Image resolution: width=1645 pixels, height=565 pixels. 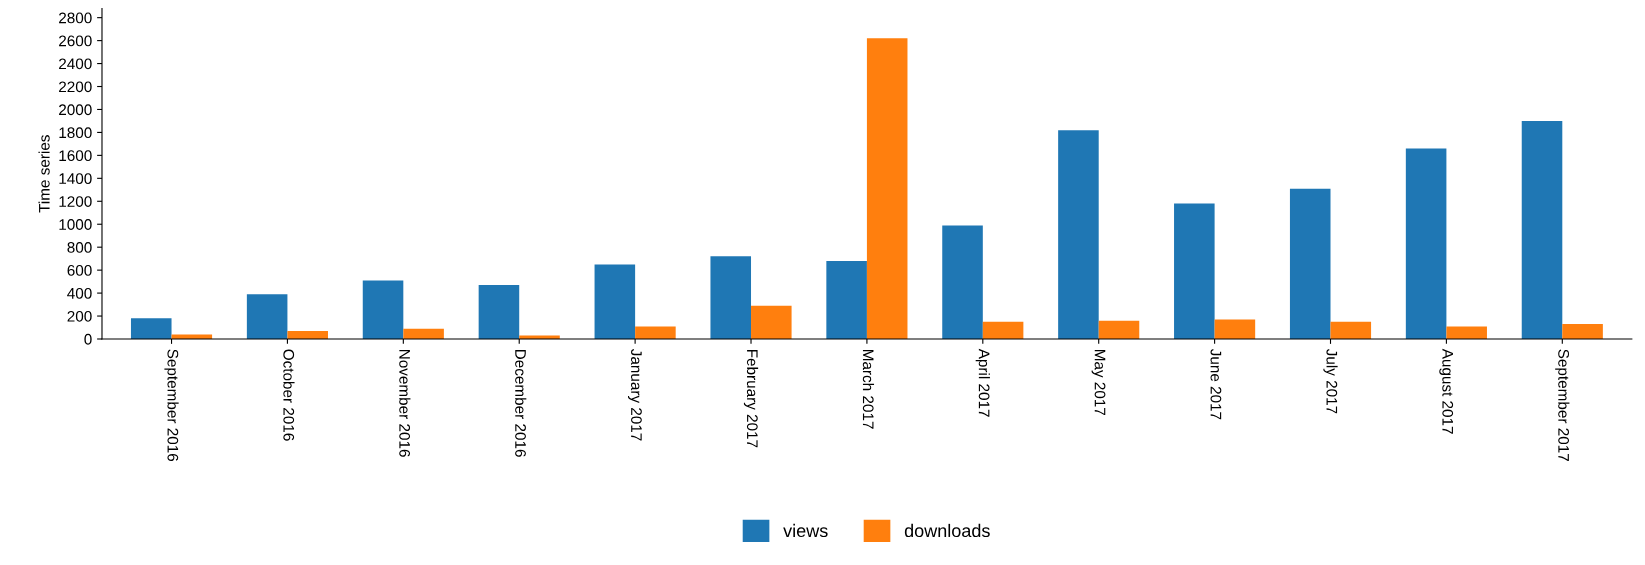 I want to click on y-tick-label: 800, so click(x=79, y=247).